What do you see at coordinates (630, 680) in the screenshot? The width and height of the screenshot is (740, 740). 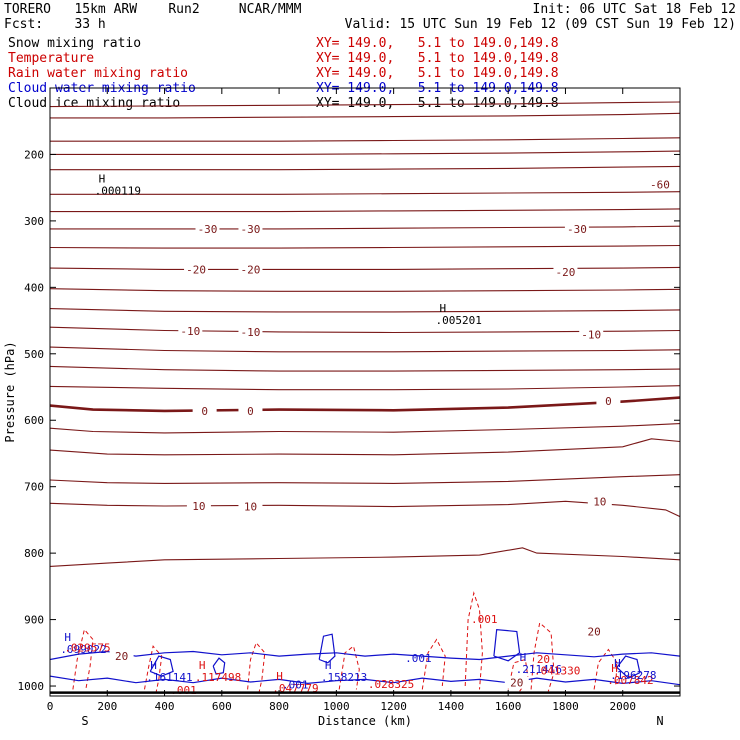 I see `h-marker-value-8: .007842` at bounding box center [630, 680].